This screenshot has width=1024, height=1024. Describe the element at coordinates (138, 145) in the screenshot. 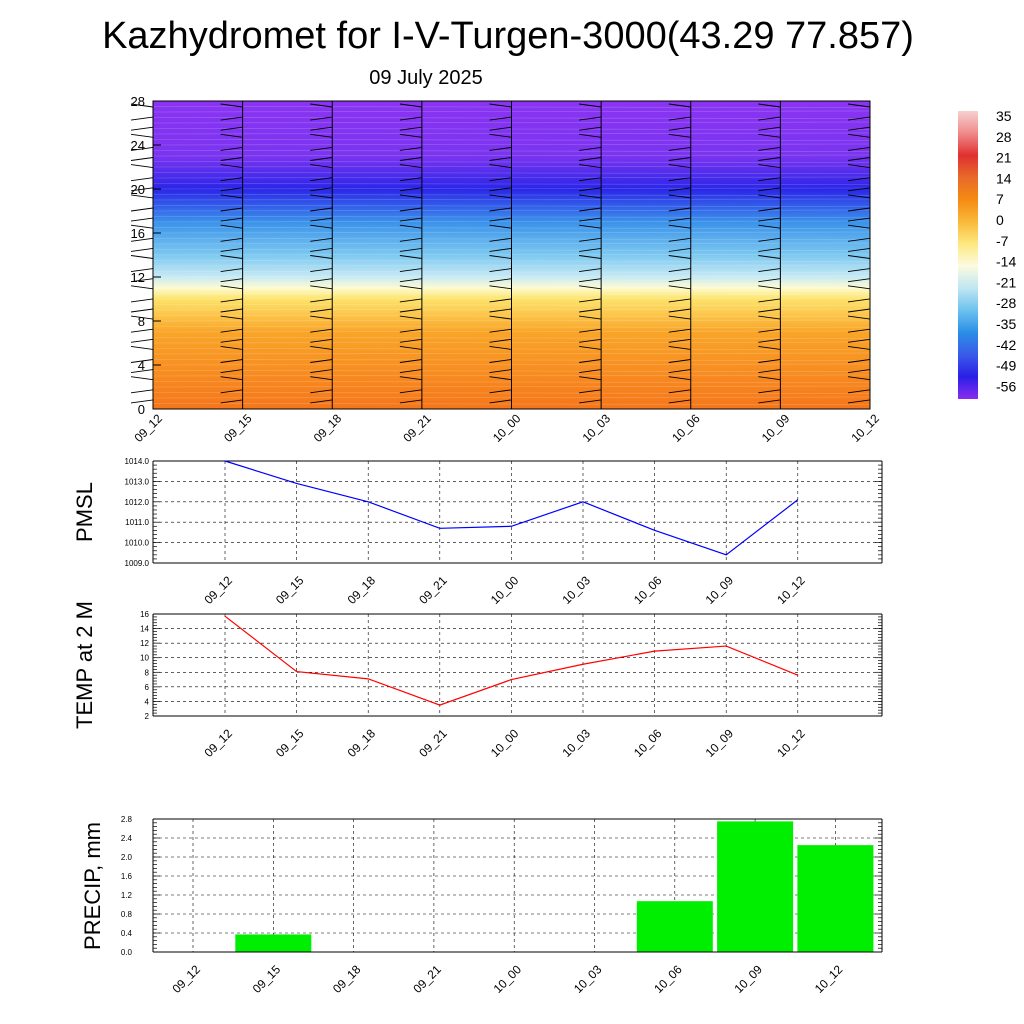

I see `y-tick-label: 24` at that location.